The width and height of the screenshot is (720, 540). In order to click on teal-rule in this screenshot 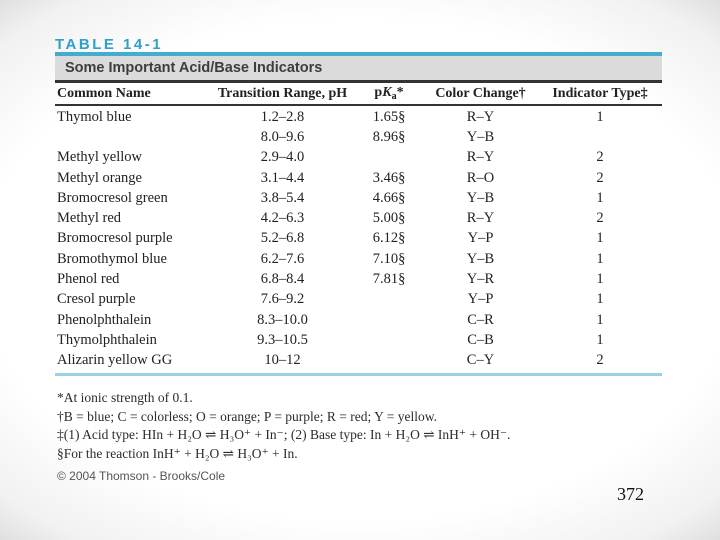, I will do `click(358, 54)`.